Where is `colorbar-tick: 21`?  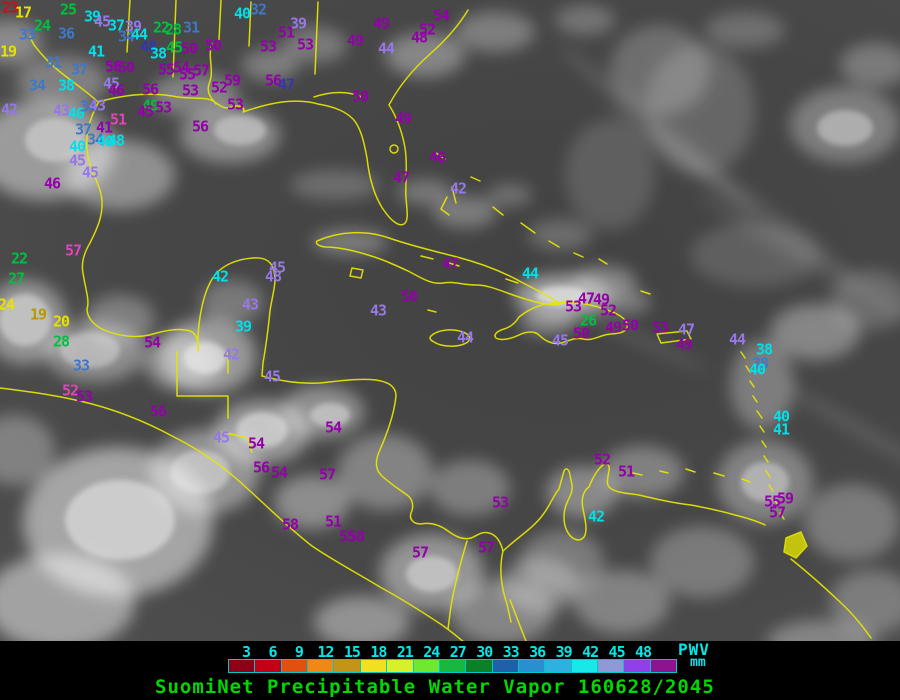 colorbar-tick: 21 is located at coordinates (405, 652).